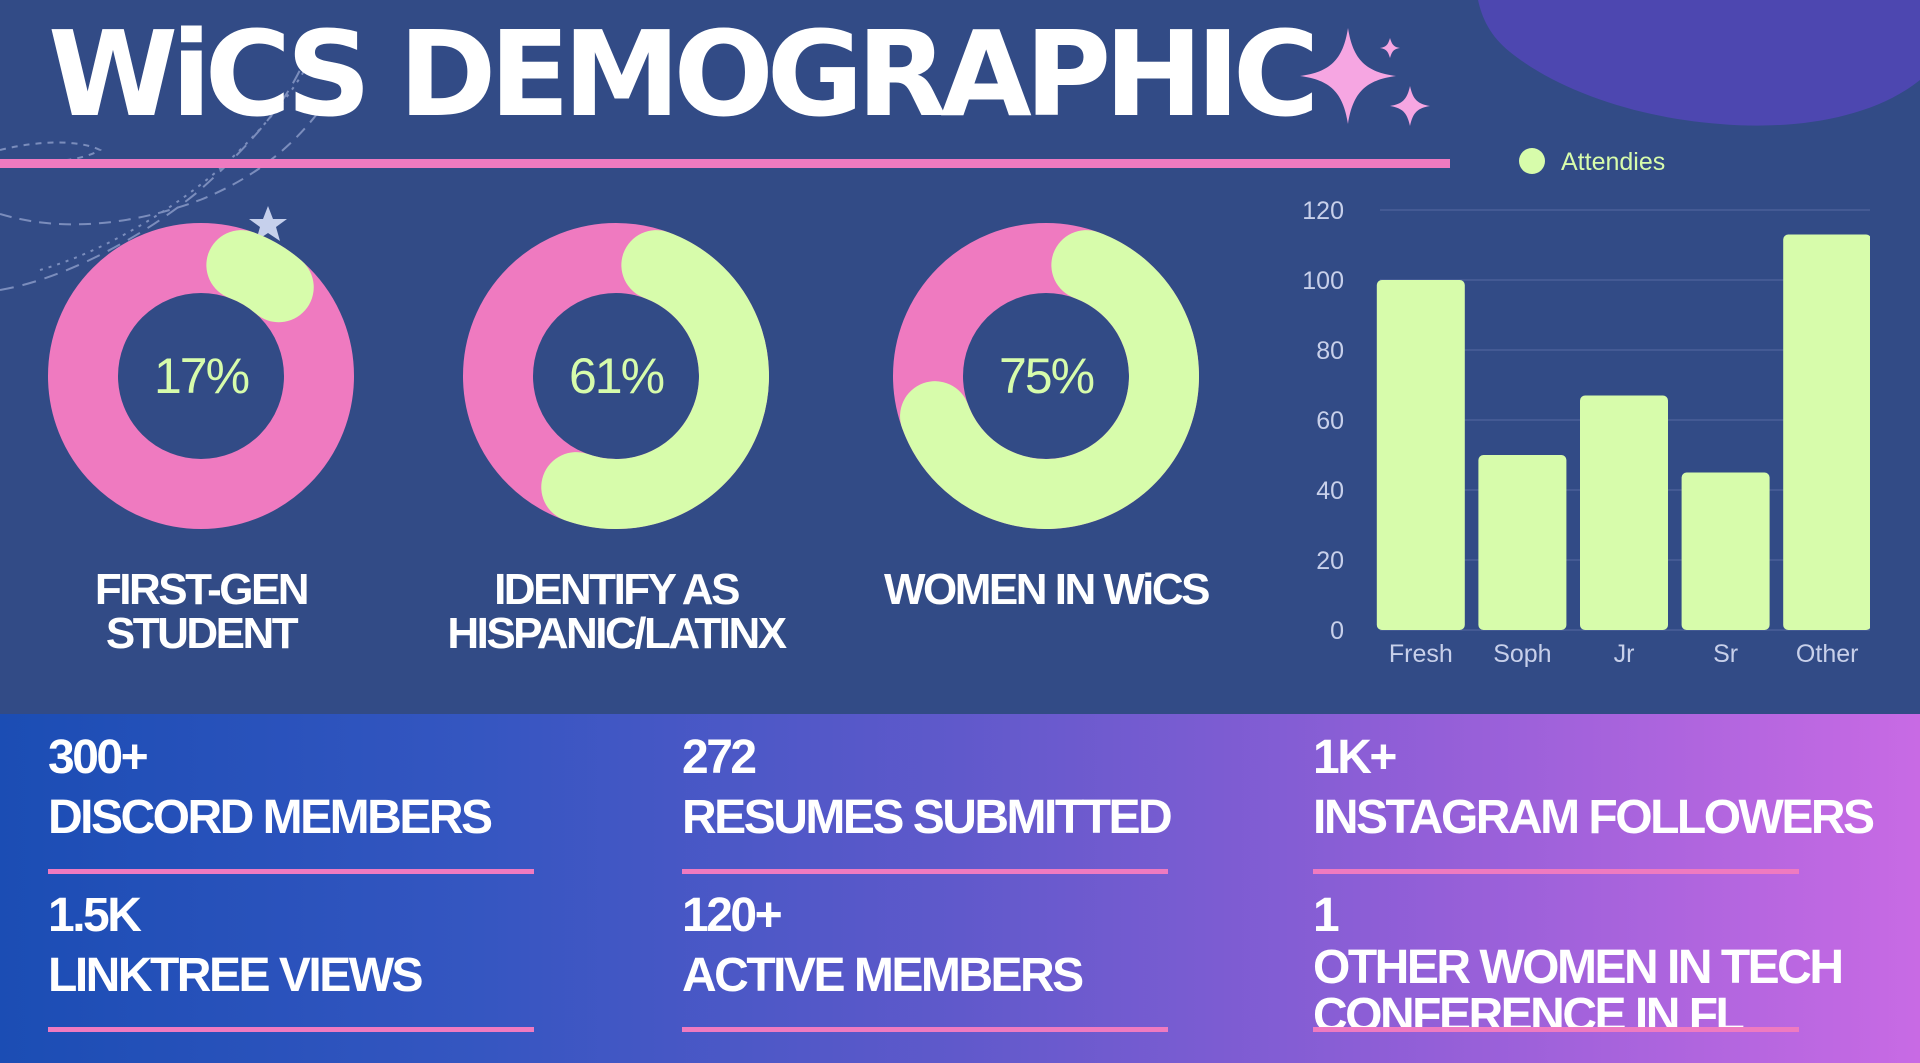  I want to click on stat-label: RESUMES SUBMITTED, so click(927, 817).